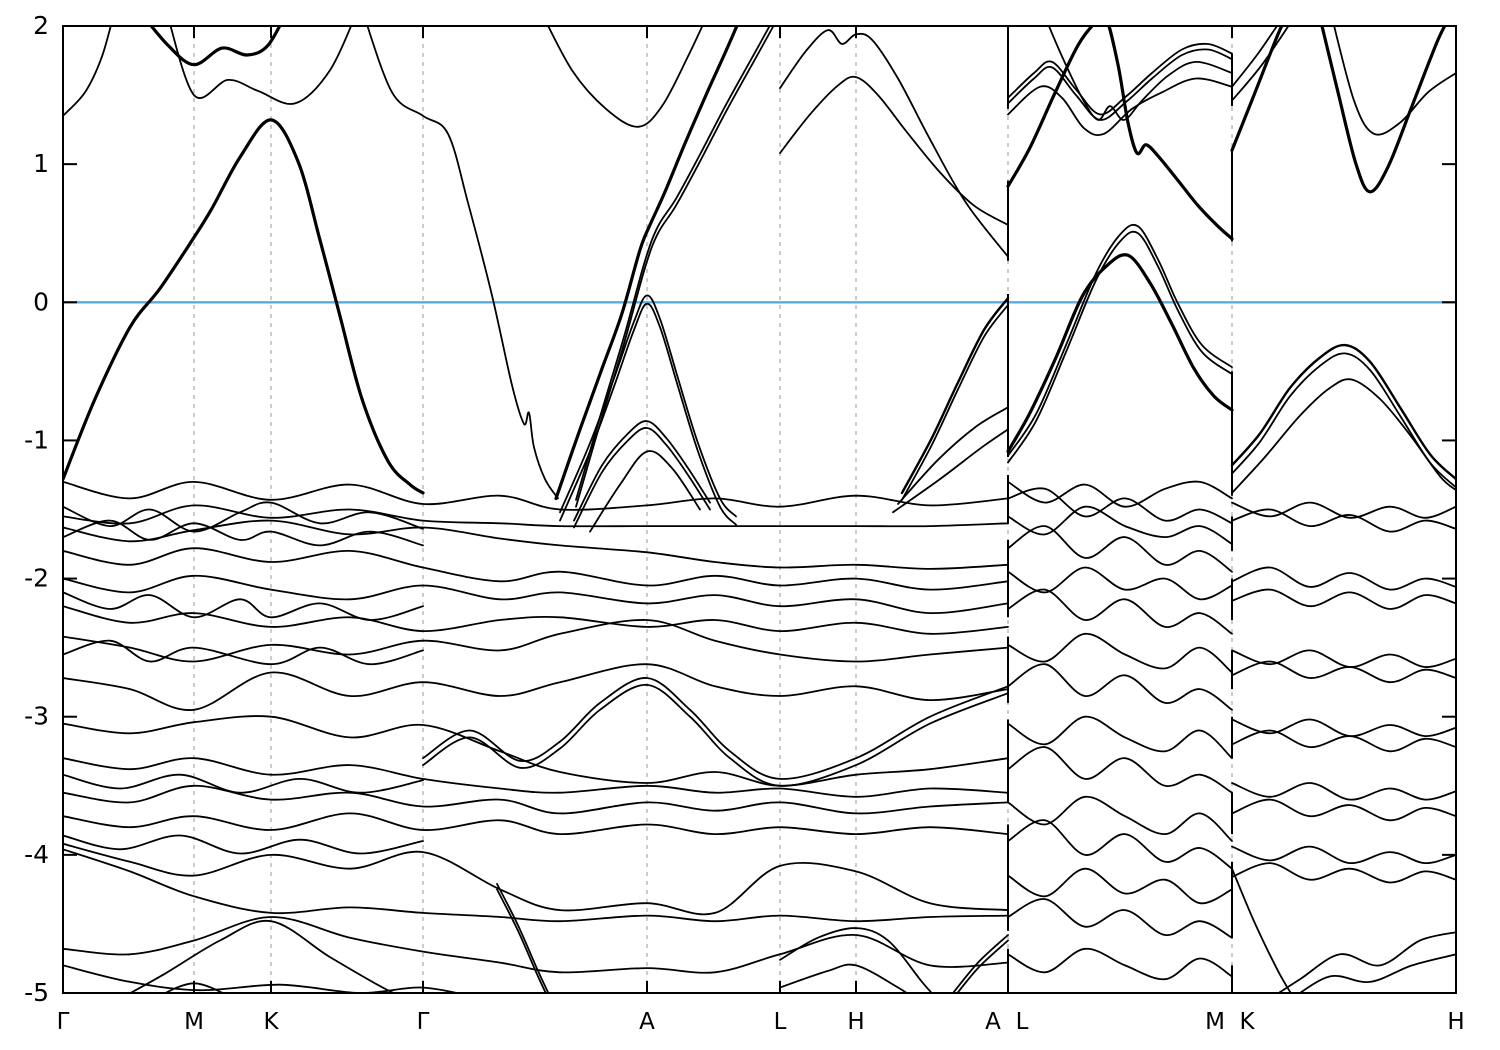 The height and width of the screenshot is (1050, 1500). Describe the element at coordinates (36, 992) in the screenshot. I see `y-tick-label: -5` at that location.